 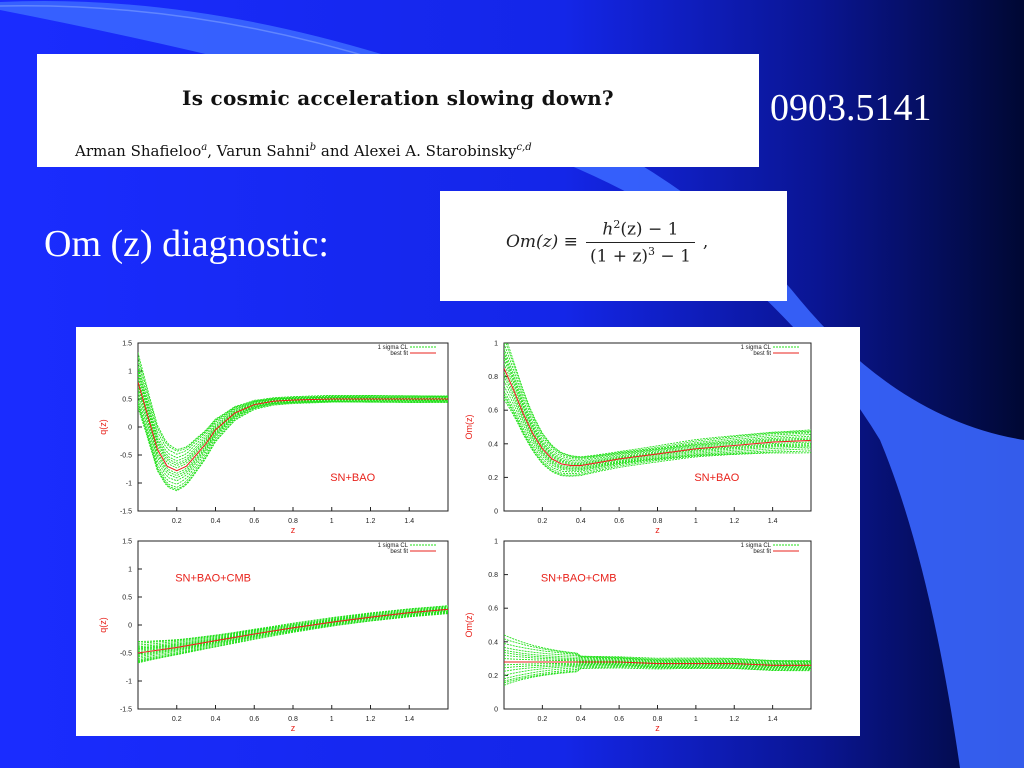 What do you see at coordinates (335, 151) in the screenshot?
I see `author-separator: and` at bounding box center [335, 151].